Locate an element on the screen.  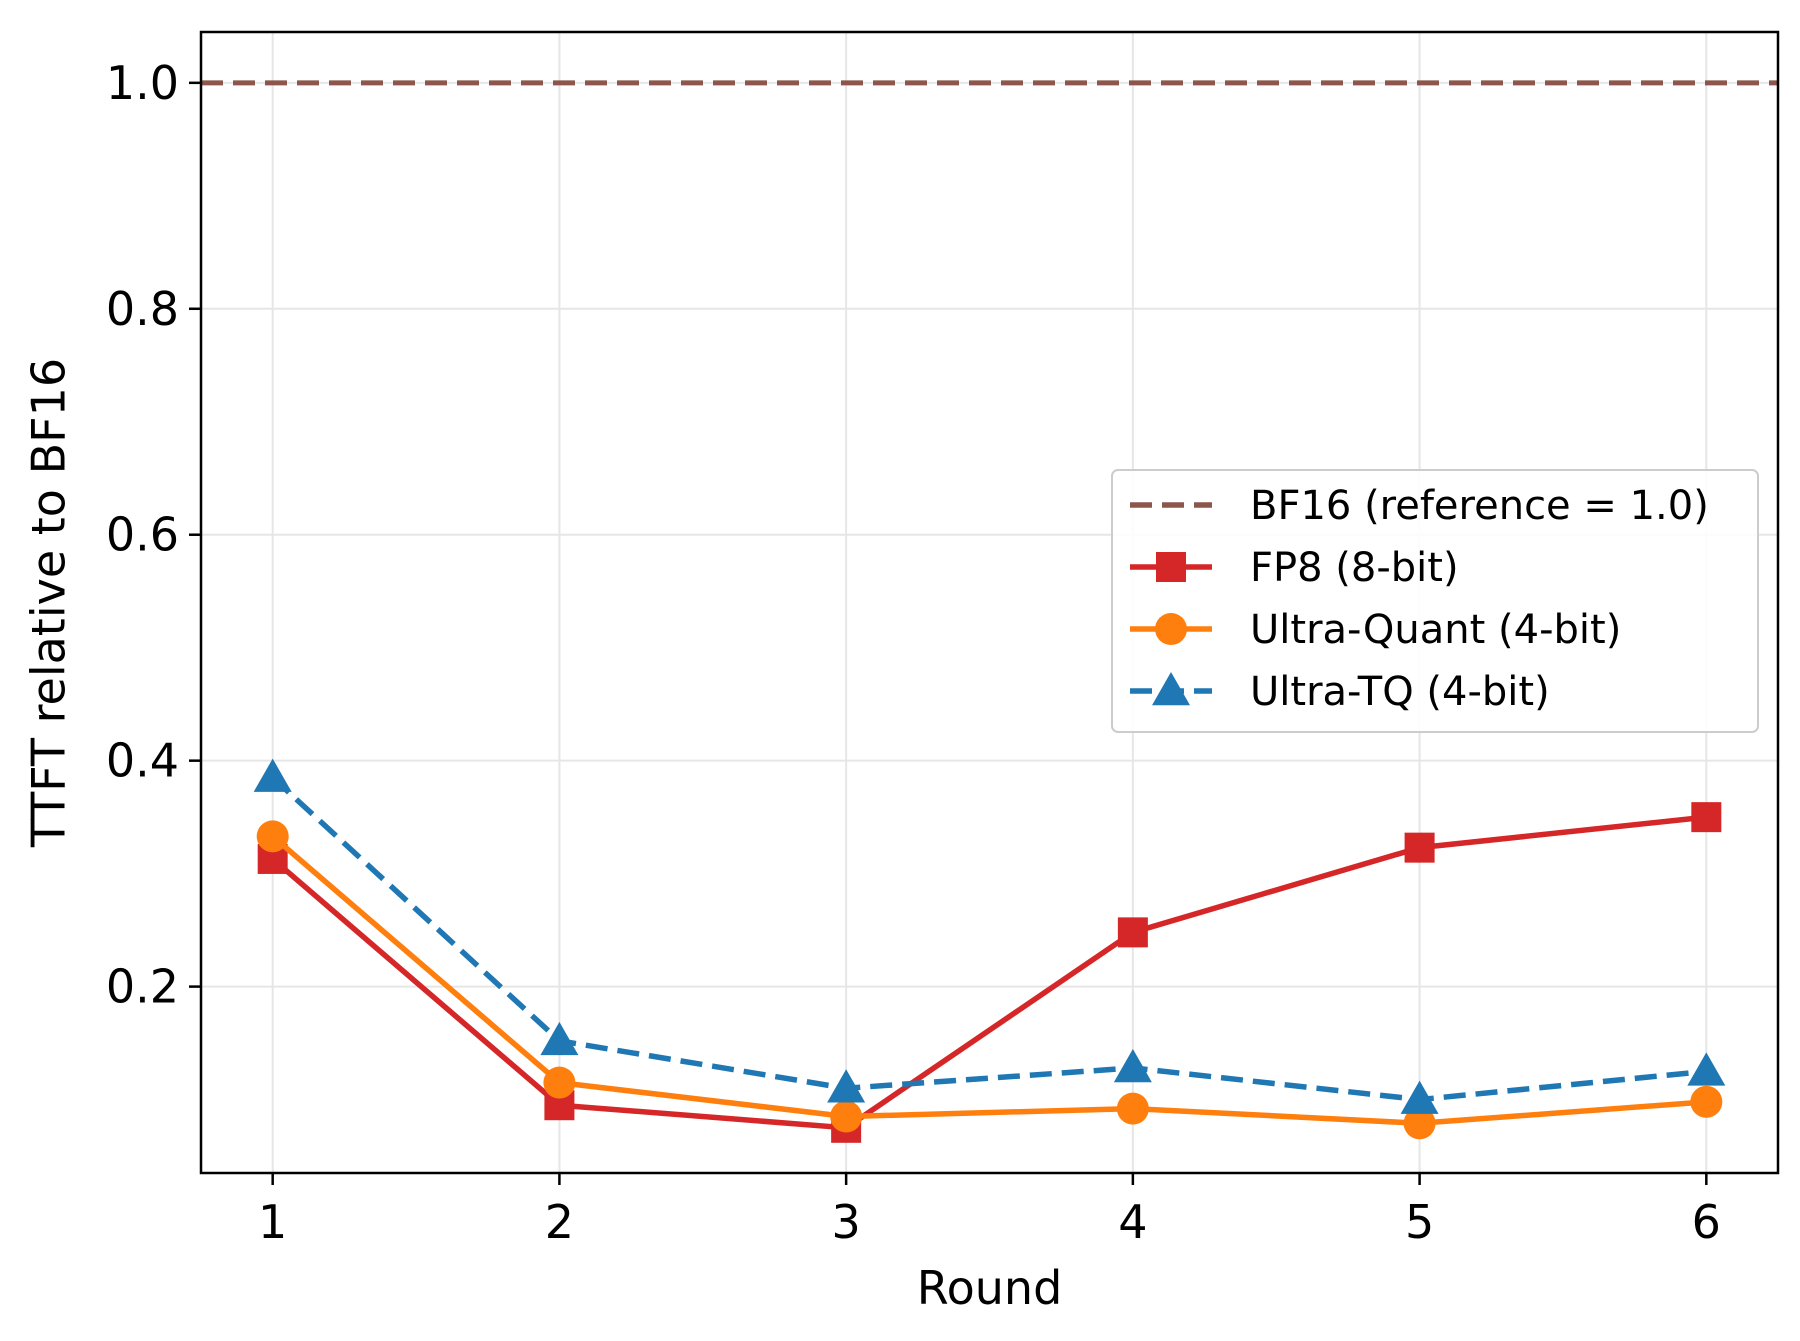
y-tick-label: 0.8 is located at coordinates (142, 309).